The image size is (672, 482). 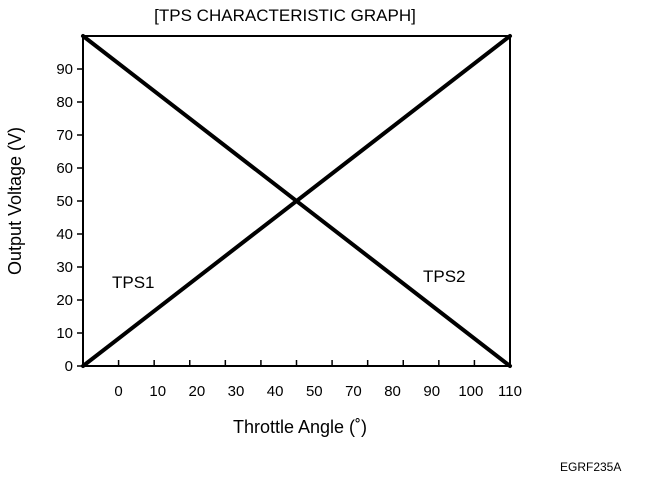 I want to click on x-tick-label: 50, so click(x=314, y=391).